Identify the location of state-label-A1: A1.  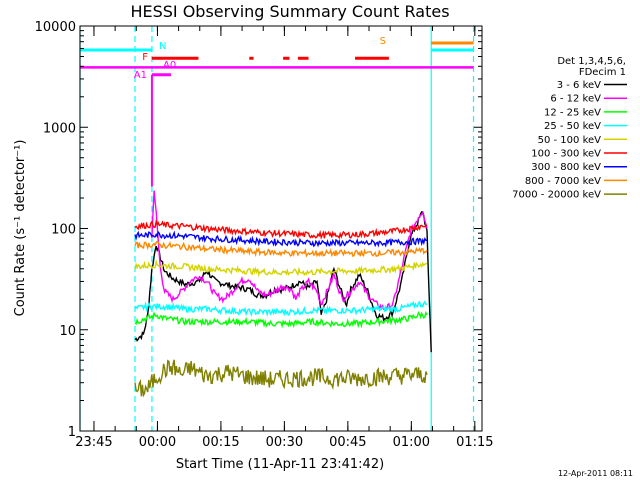
(140, 75).